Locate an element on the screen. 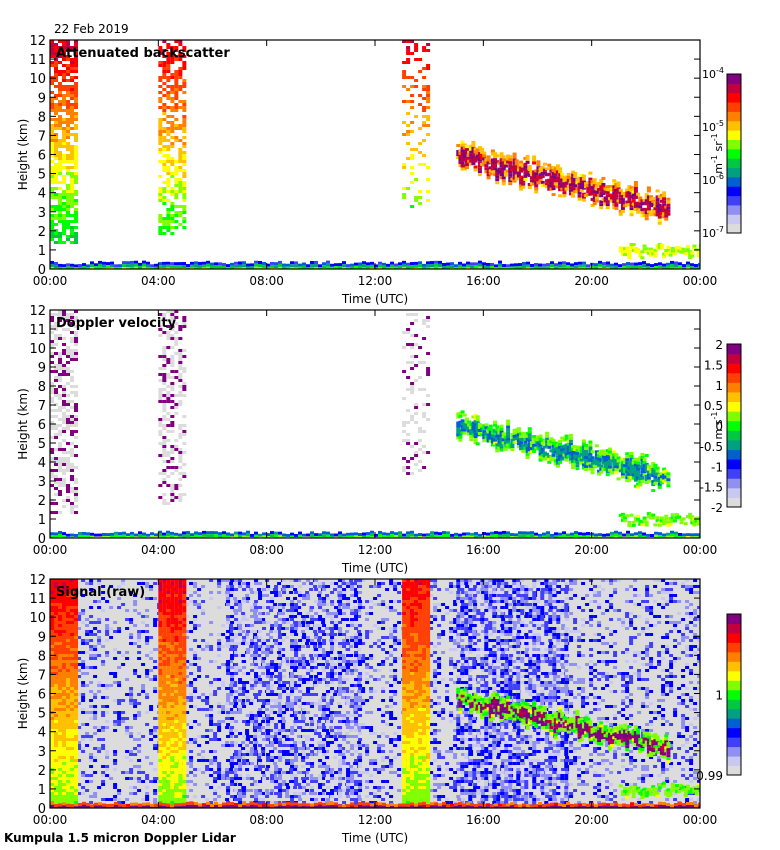 This screenshot has height=850, width=780. unit-base: m s is located at coordinates (718, 429).